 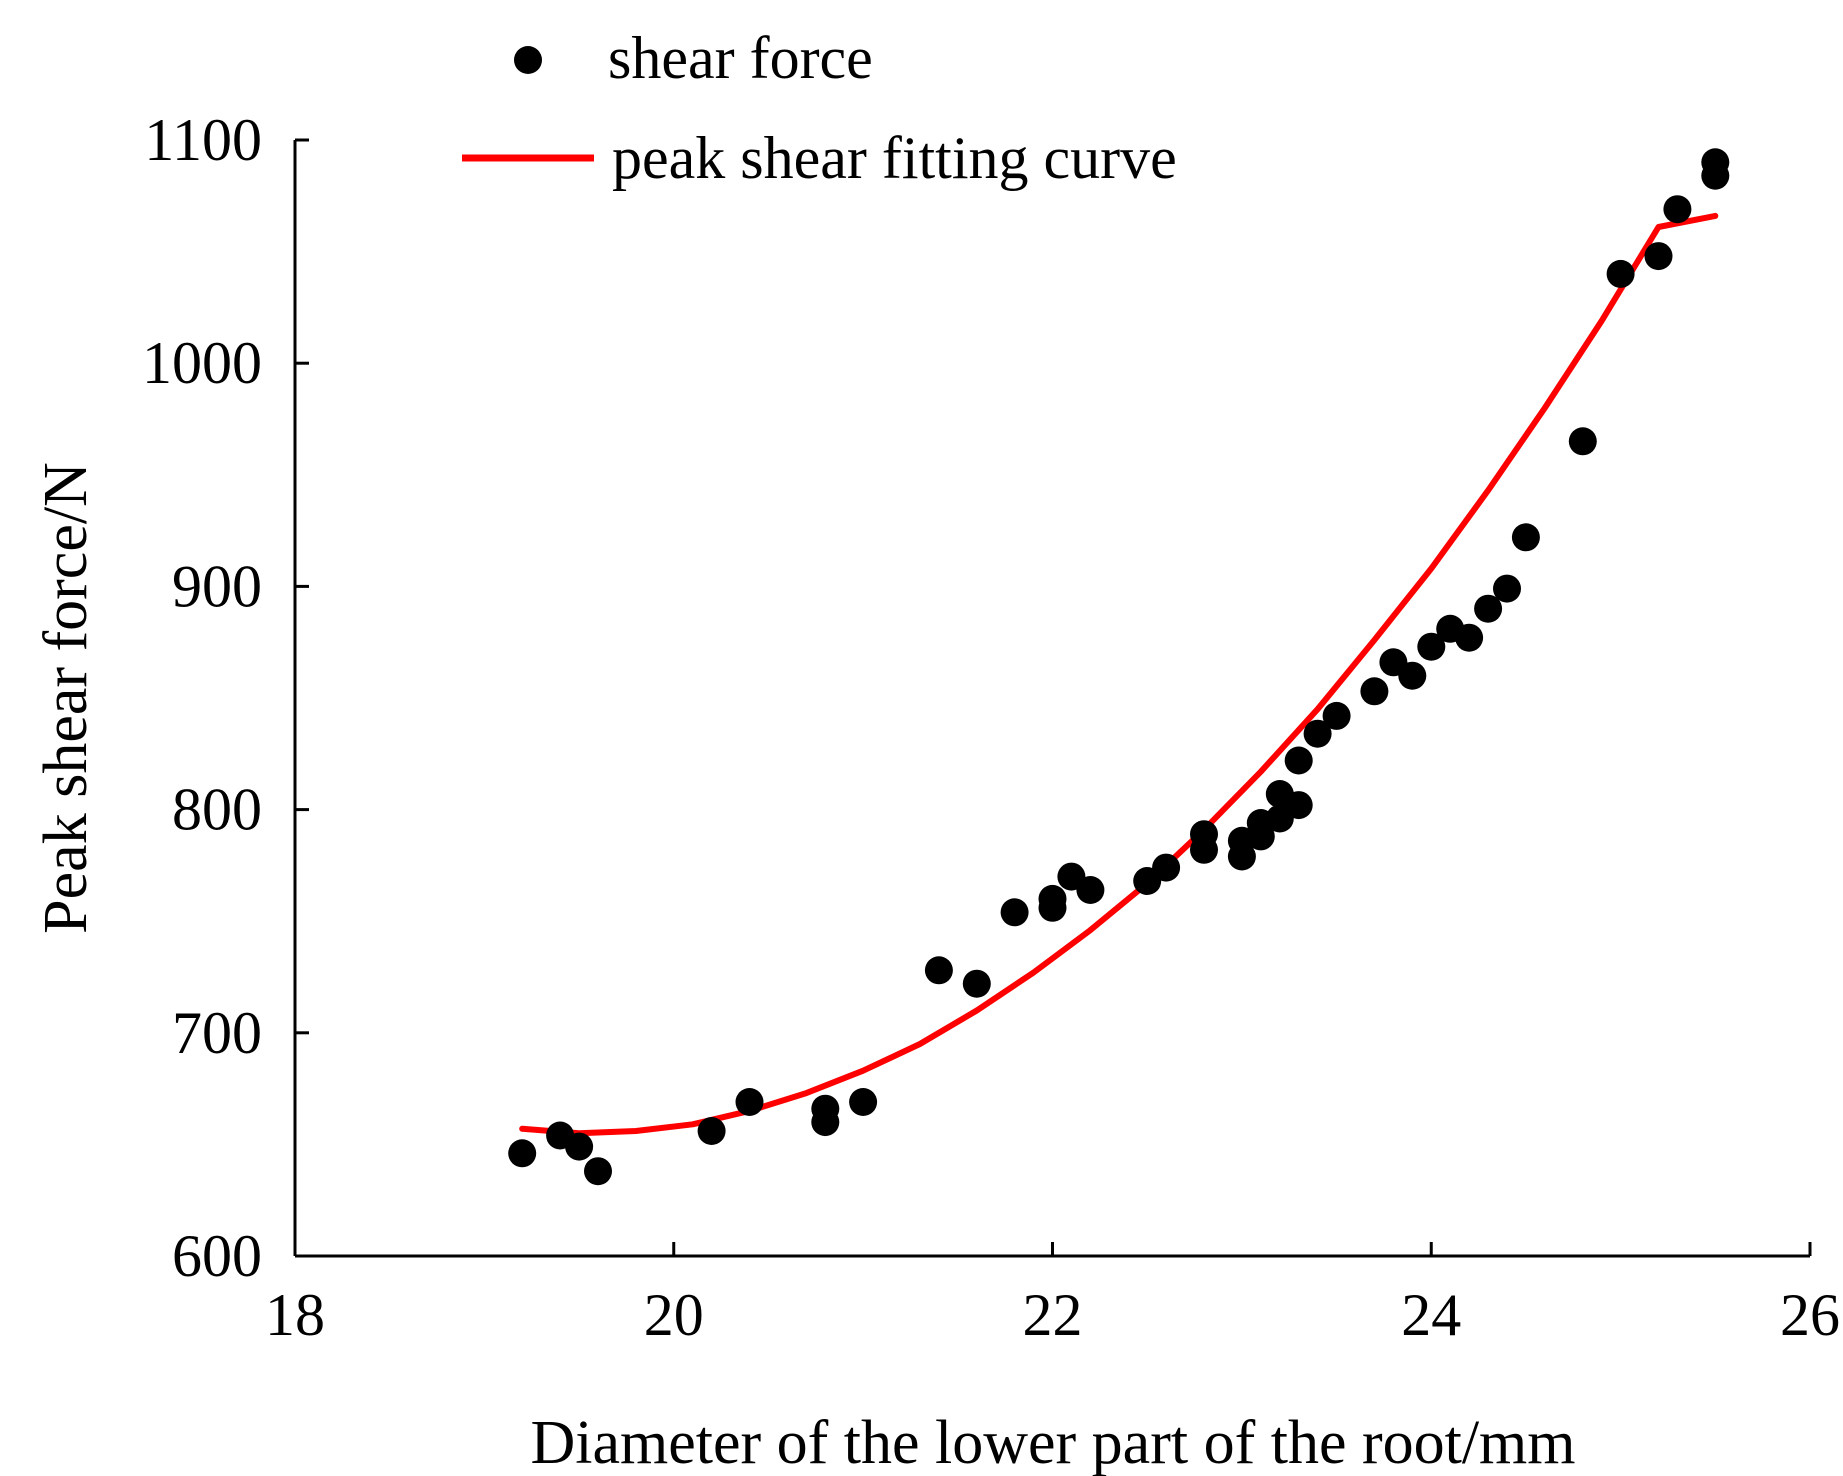 I want to click on y-tick-label: 1000, so click(x=202, y=363).